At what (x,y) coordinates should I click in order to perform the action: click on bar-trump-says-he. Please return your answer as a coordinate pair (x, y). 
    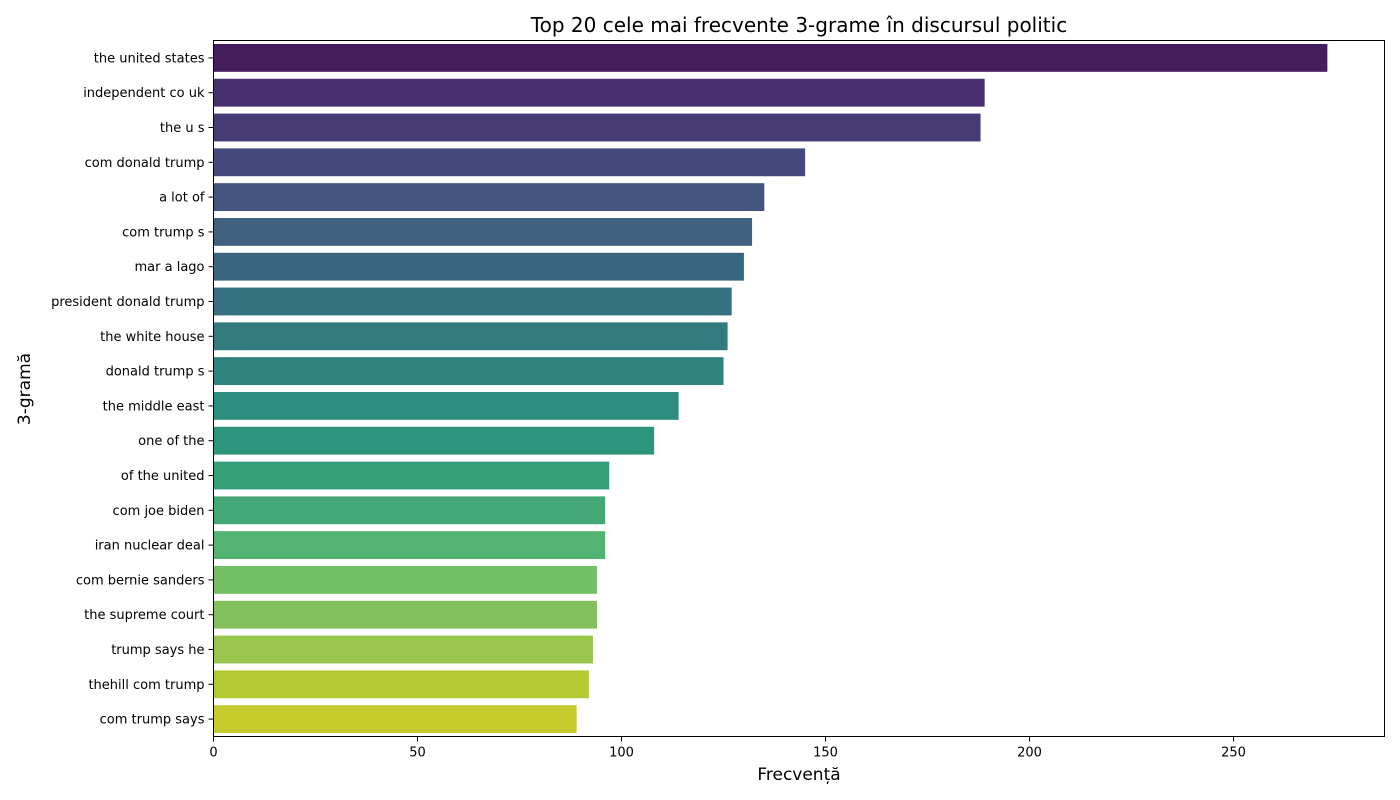
    Looking at the image, I should click on (403, 649).